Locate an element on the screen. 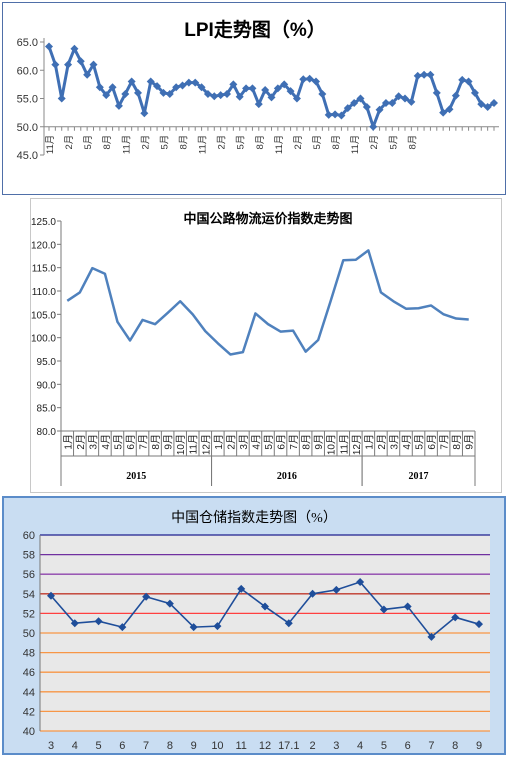  y-tick-label: 50 is located at coordinates (29, 634).